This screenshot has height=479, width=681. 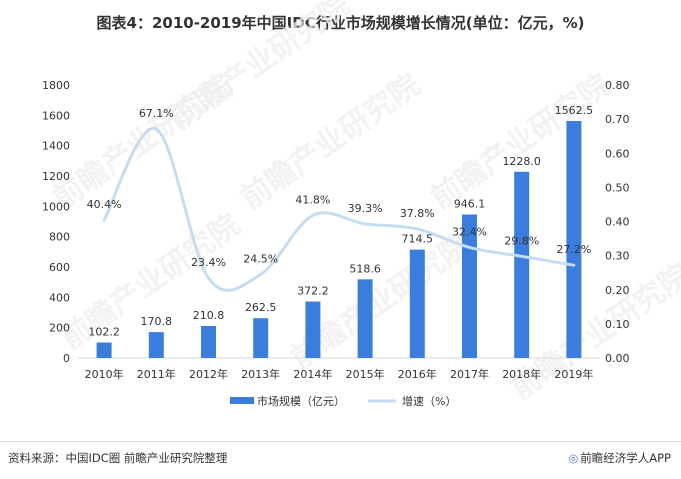 I want to click on legend: 市场规模（亿元） 增速（%）, so click(x=343, y=401).